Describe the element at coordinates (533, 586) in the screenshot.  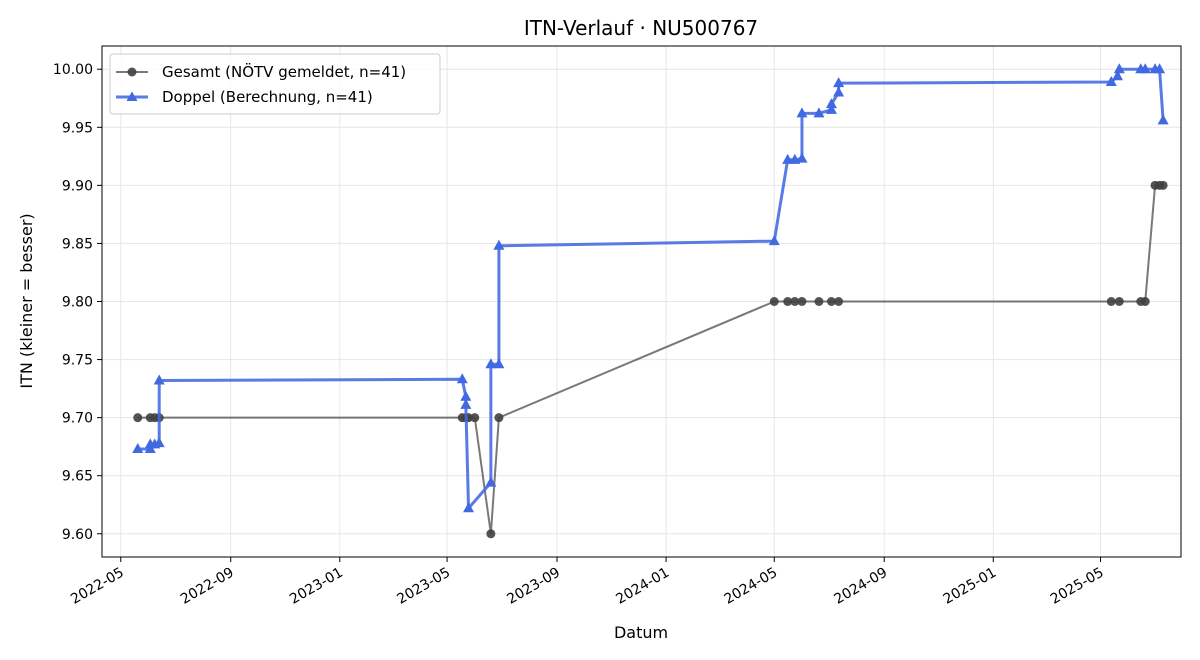
I see `x-tick-label: 2023-09` at that location.